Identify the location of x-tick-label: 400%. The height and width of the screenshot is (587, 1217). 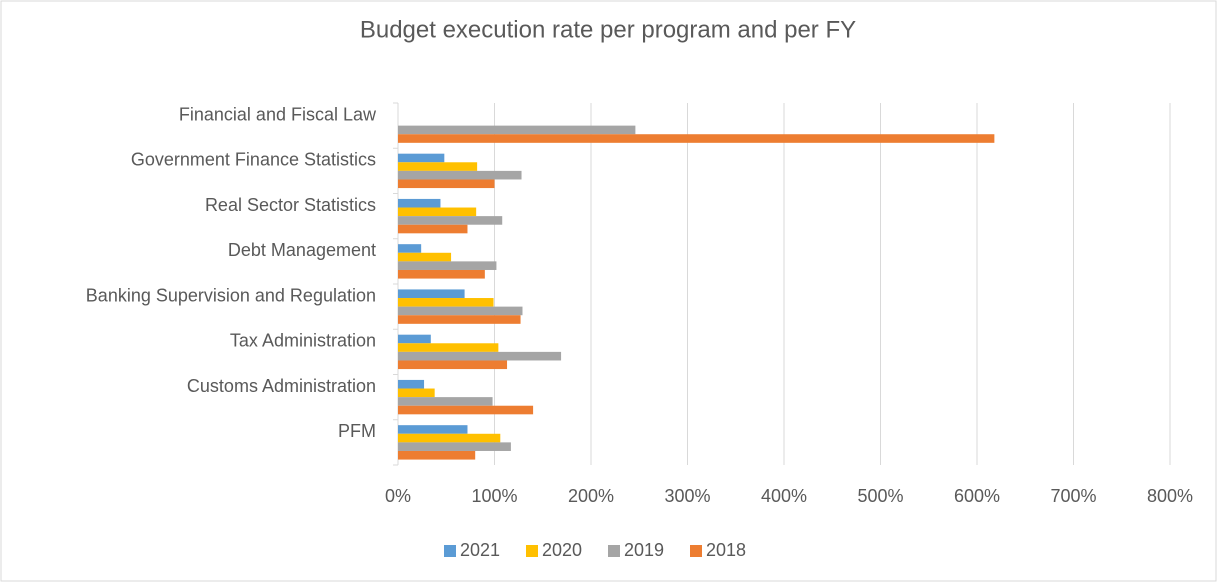
(784, 496).